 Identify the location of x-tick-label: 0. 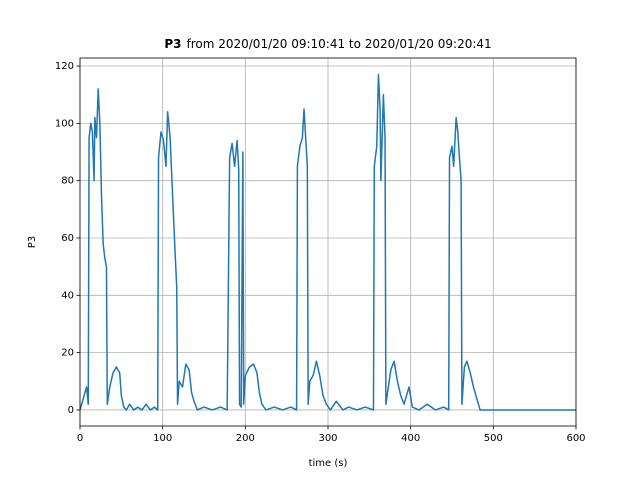
(80, 438).